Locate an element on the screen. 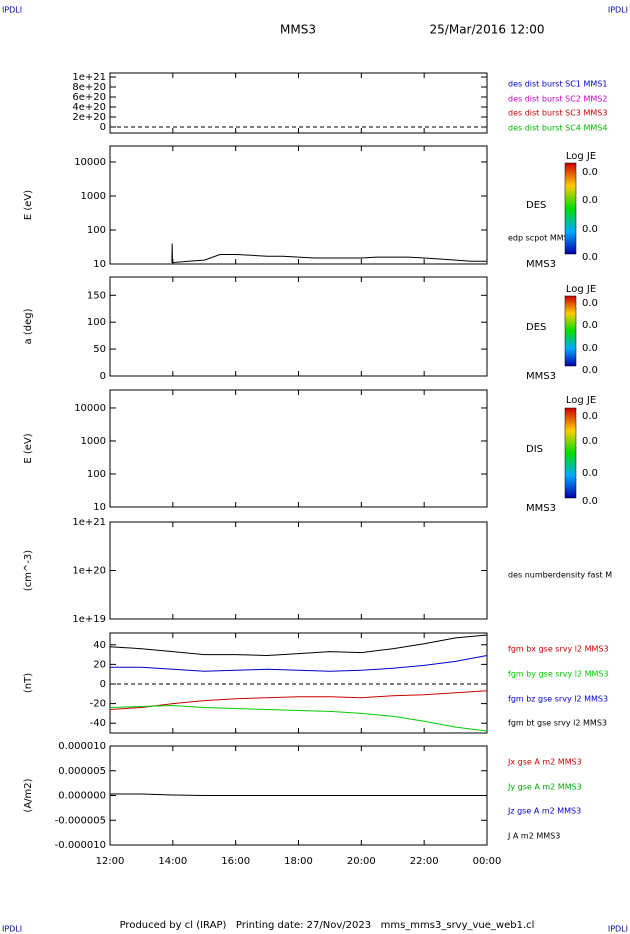 Image resolution: width=630 pixels, height=934 pixels. y-tick-label: 0.000010 is located at coordinates (82, 746).